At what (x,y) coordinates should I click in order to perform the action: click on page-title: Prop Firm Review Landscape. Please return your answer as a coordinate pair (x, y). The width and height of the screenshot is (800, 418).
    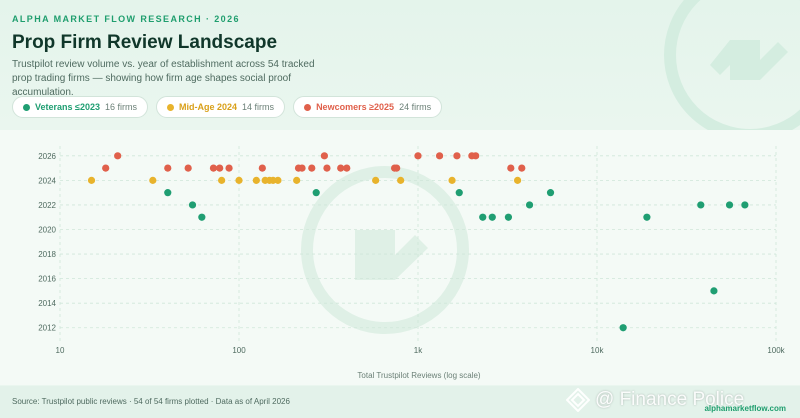
    Looking at the image, I should click on (145, 42).